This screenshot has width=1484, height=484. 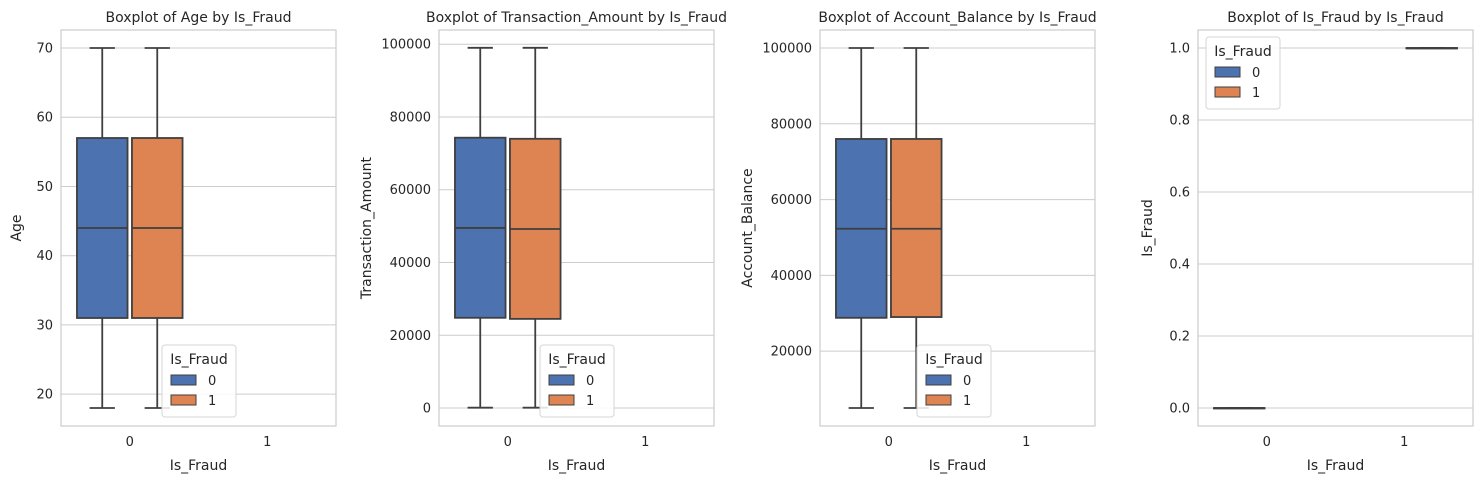 I want to click on y-tick-label: 0.0, so click(x=1179, y=409).